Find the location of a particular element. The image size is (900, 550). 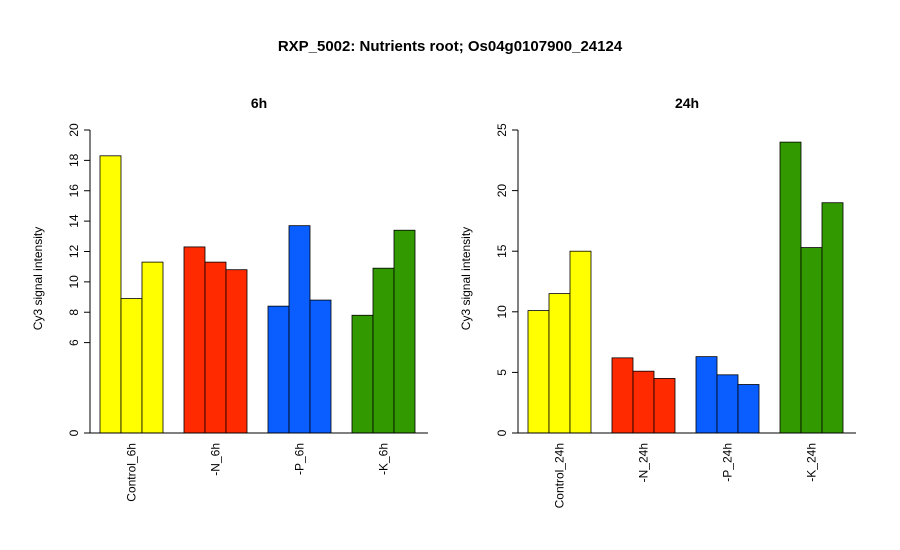

y-tick-label: 5 is located at coordinates (502, 372).